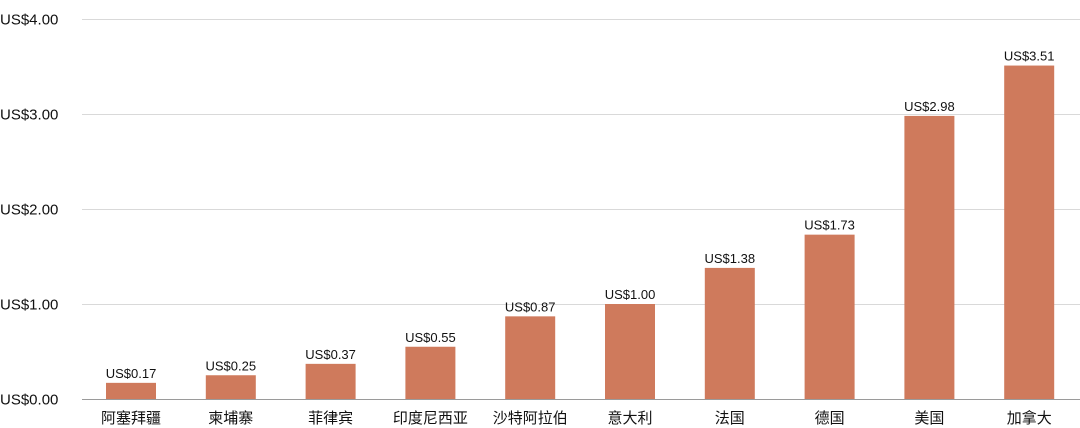 This screenshot has height=428, width=1080. Describe the element at coordinates (630, 294) in the screenshot. I see `bar-value-label: US$1.00` at that location.